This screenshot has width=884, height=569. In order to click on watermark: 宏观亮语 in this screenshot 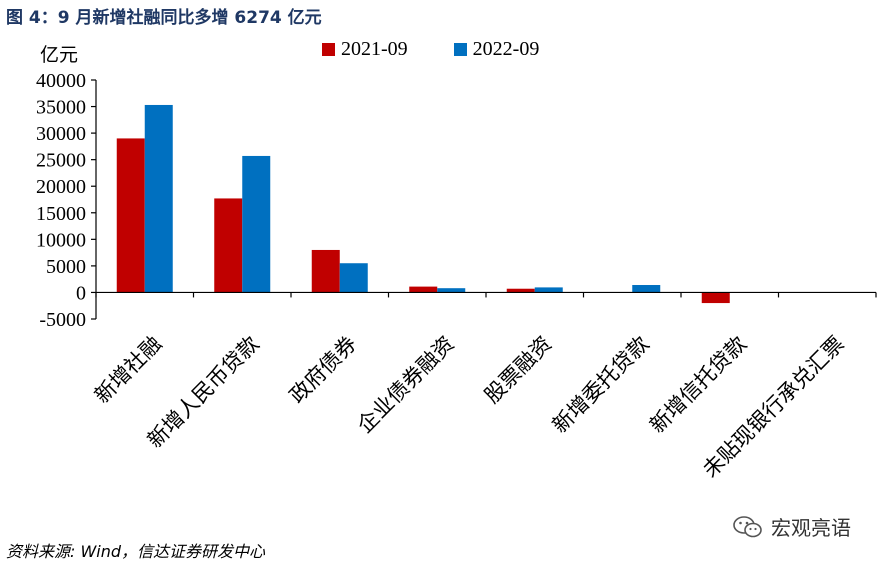, I will do `click(792, 526)`.